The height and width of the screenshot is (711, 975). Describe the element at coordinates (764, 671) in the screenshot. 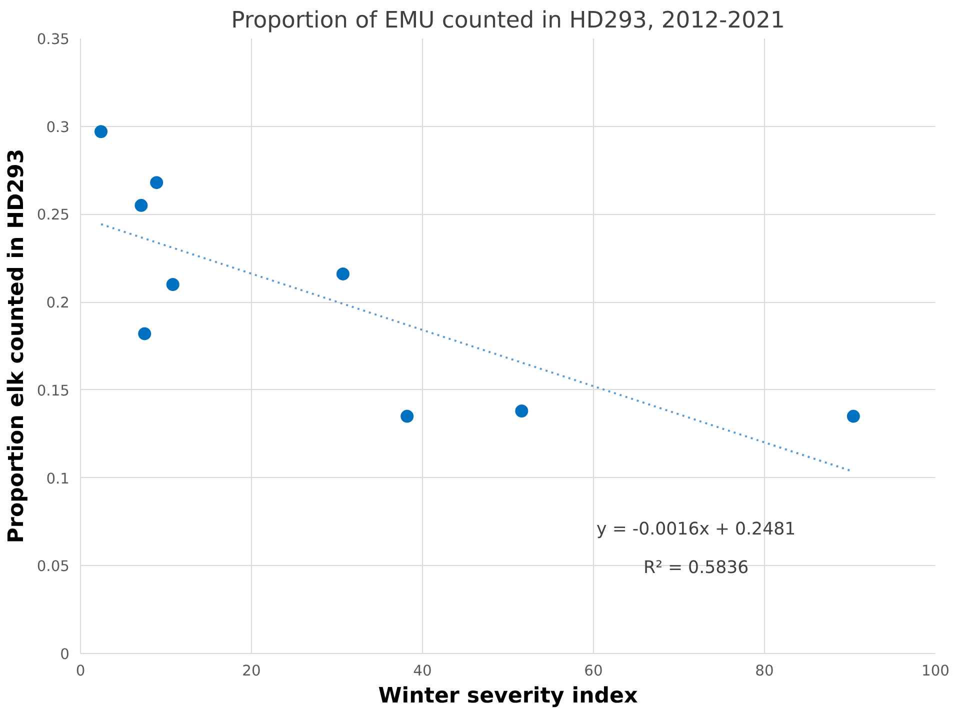

I see `x-tick-label: 80` at that location.